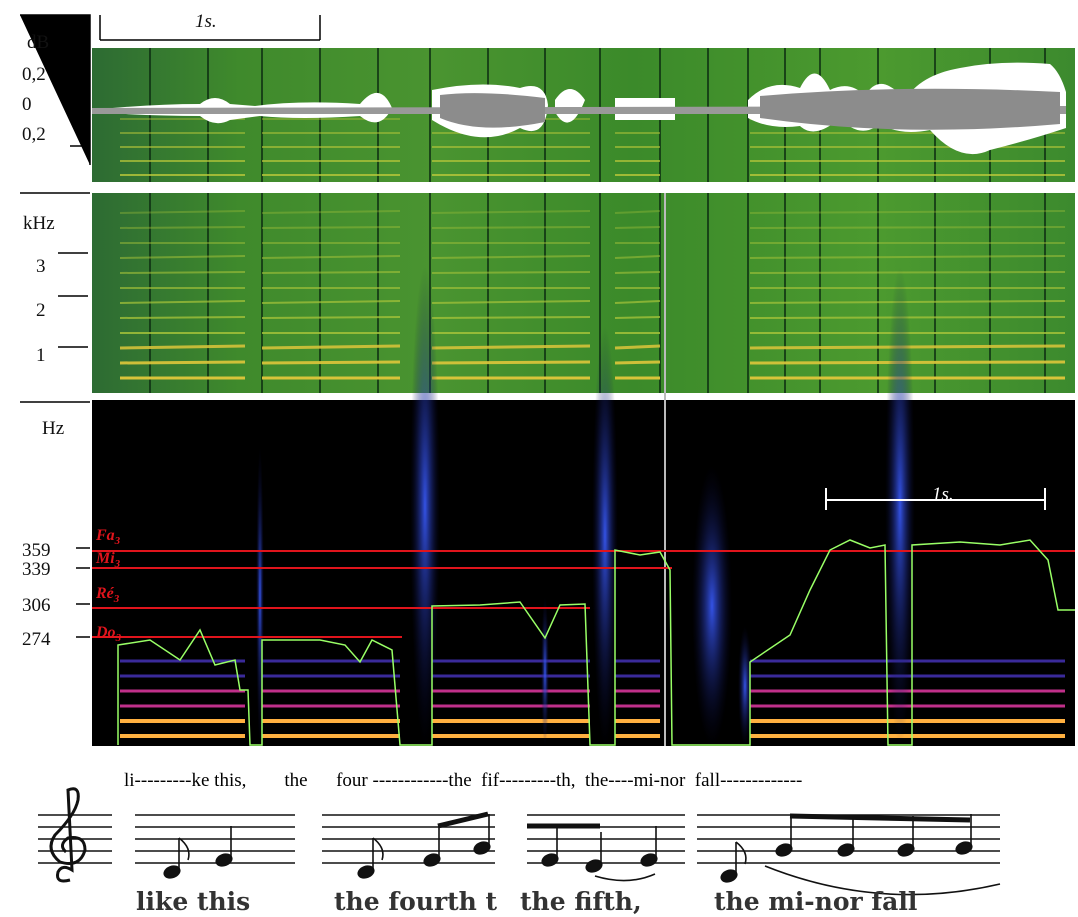 Image resolution: width=1078 pixels, height=917 pixels. I want to click on axis-unit: dB, so click(38, 42).